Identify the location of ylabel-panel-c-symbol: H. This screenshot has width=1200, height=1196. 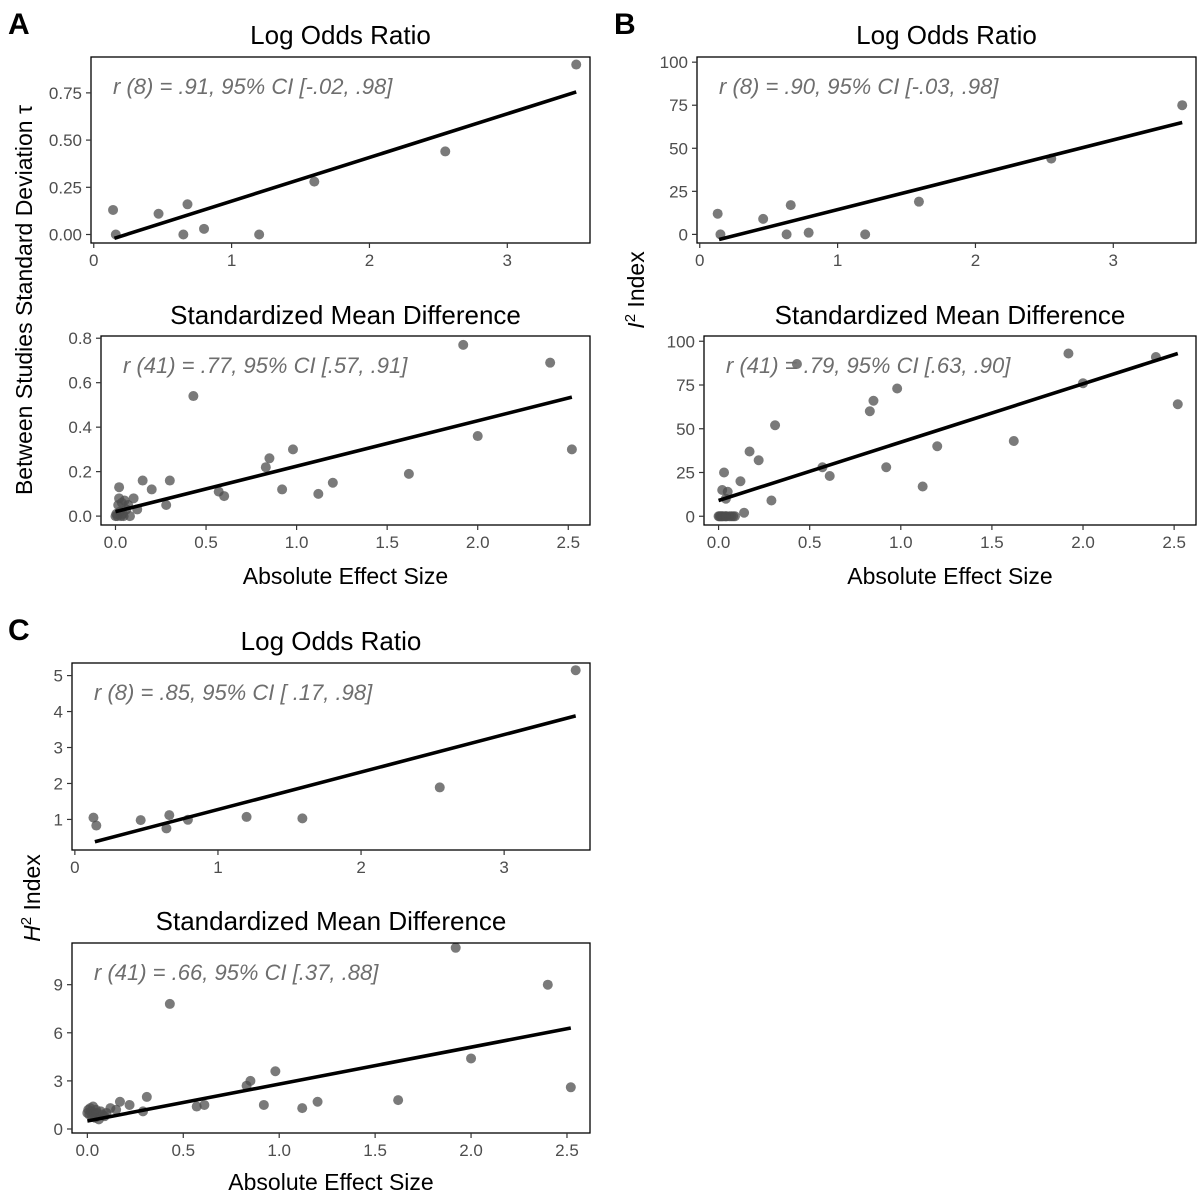
(32, 933).